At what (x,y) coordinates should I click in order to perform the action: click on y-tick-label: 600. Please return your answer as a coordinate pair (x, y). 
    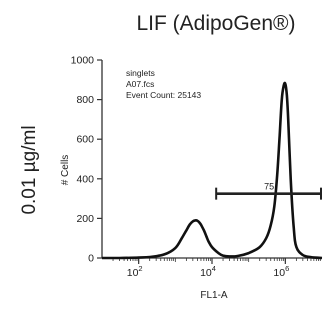
    Looking at the image, I should click on (85, 140).